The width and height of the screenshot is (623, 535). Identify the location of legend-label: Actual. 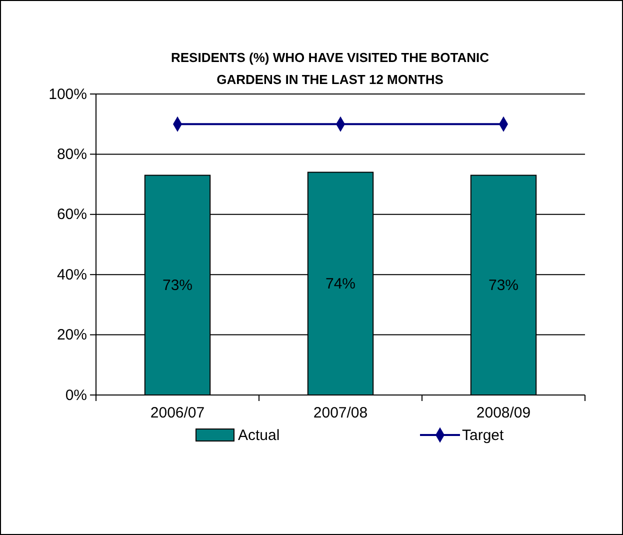
(259, 435).